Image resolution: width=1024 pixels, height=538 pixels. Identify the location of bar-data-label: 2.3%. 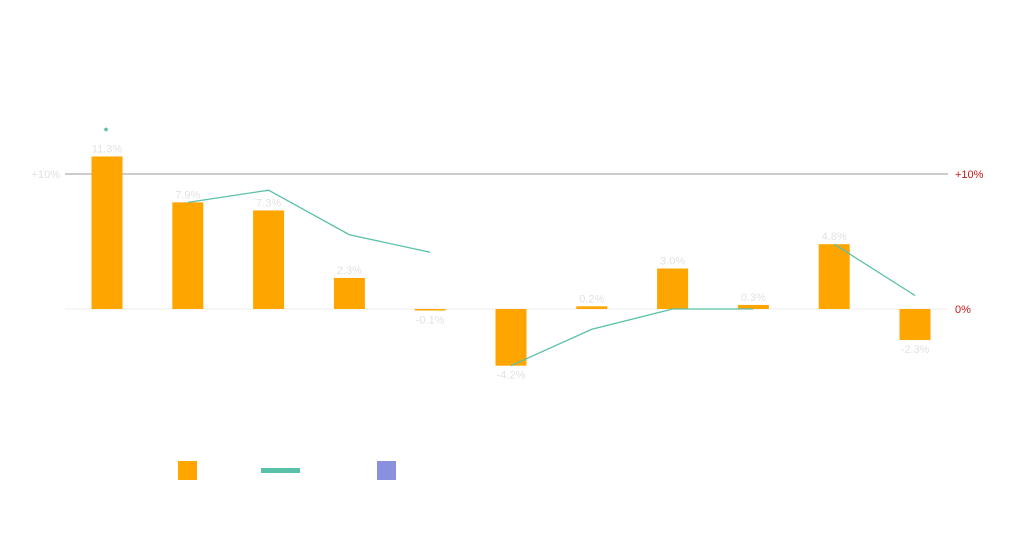
(349, 271).